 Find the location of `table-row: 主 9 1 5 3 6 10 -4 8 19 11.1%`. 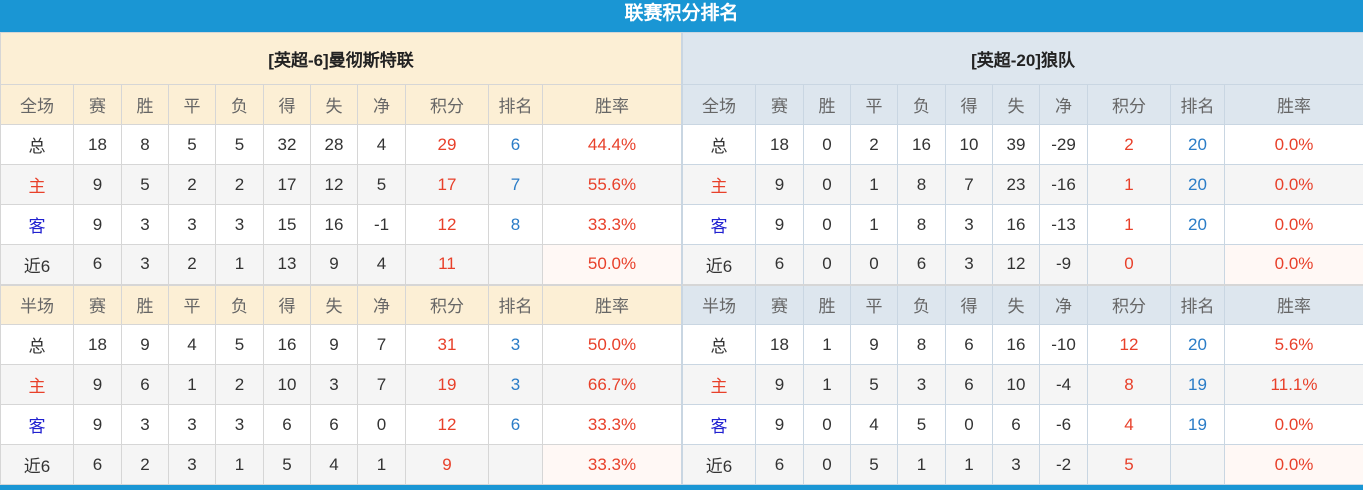

table-row: 主 9 1 5 3 6 10 -4 8 19 11.1% is located at coordinates (1022, 384).